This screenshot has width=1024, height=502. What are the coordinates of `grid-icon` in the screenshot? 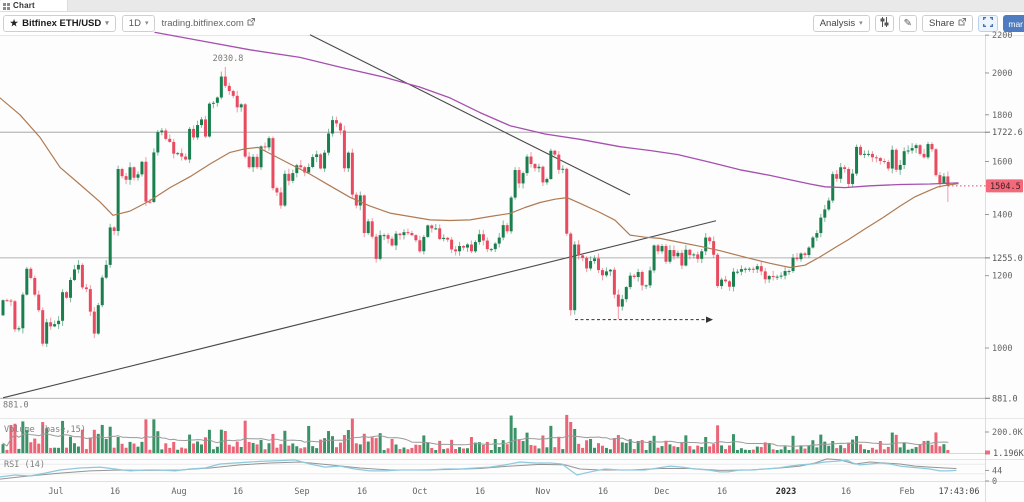 It's located at (6, 7).